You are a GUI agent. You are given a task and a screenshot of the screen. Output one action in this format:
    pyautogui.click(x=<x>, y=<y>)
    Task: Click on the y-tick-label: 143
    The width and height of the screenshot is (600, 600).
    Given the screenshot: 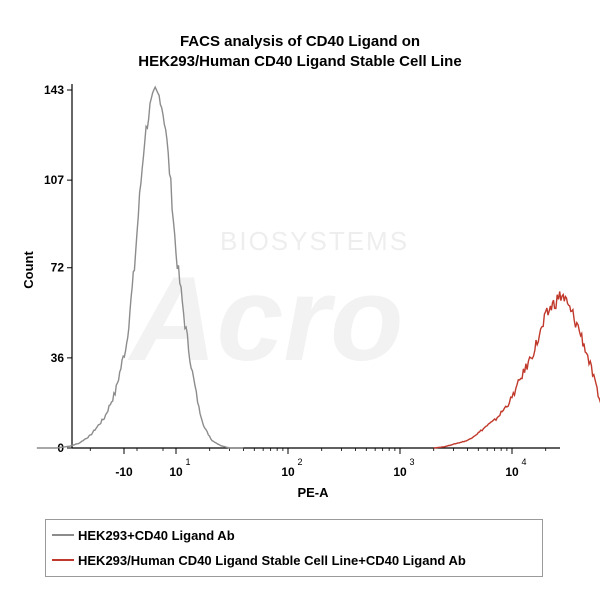 What is the action you would take?
    pyautogui.click(x=54, y=90)
    